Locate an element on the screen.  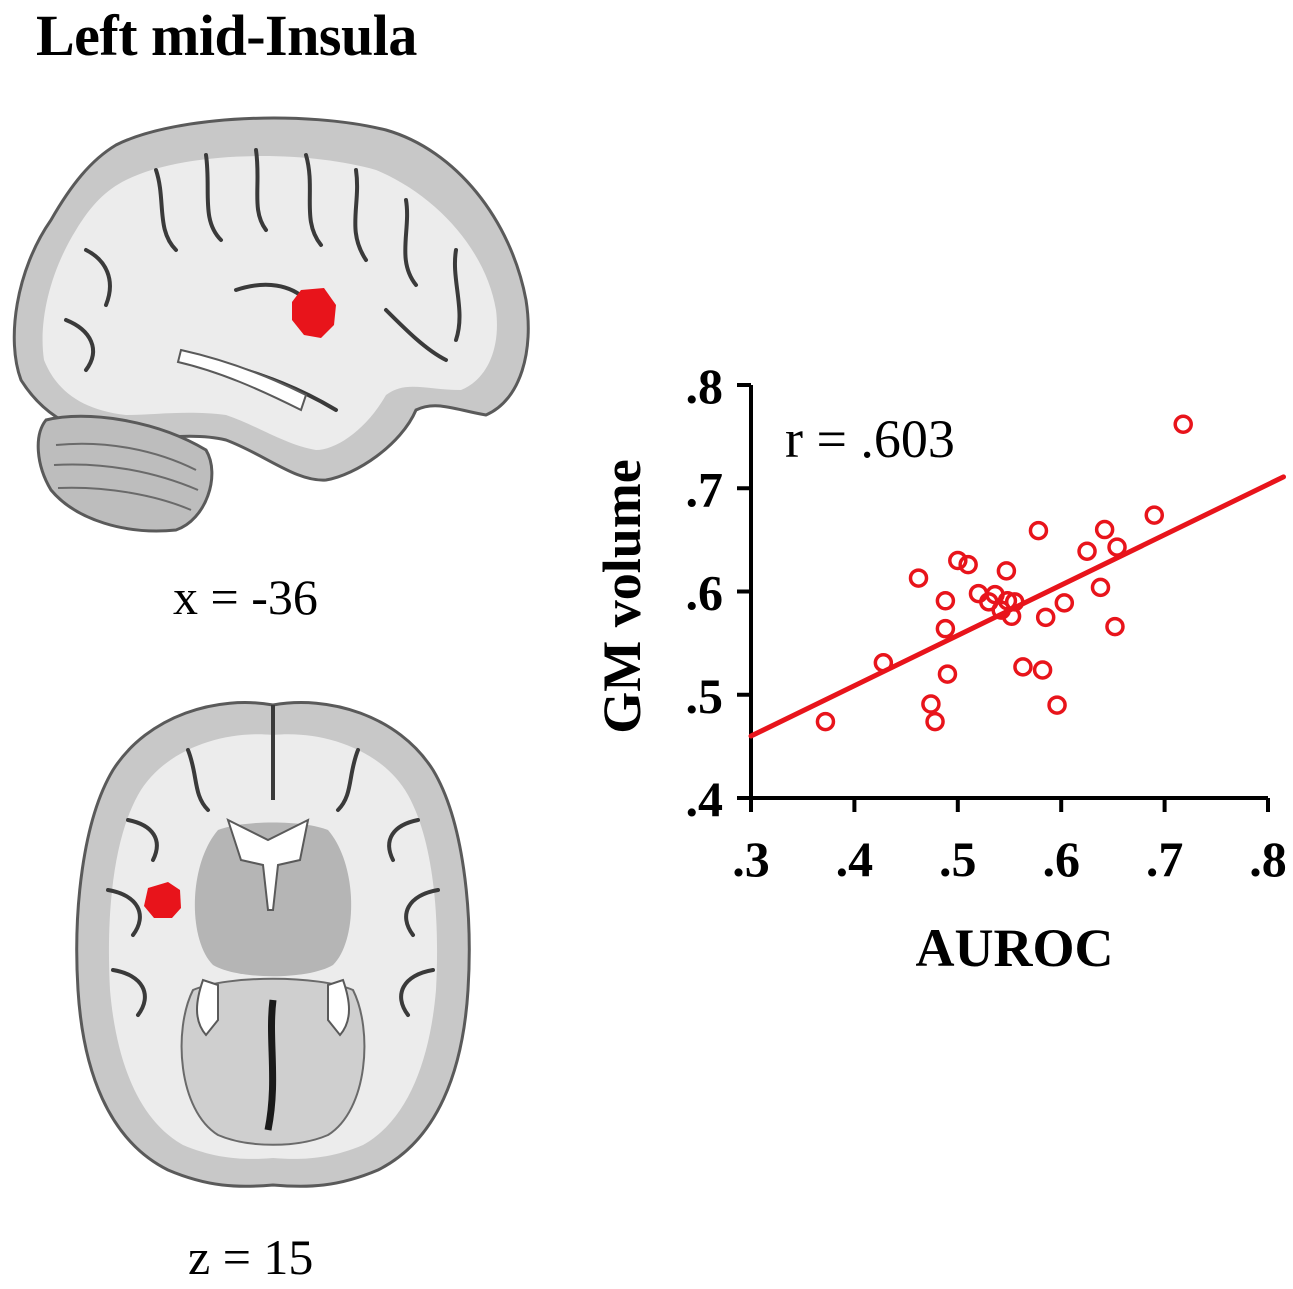
y-tick-label: .8 is located at coordinates (705, 386).